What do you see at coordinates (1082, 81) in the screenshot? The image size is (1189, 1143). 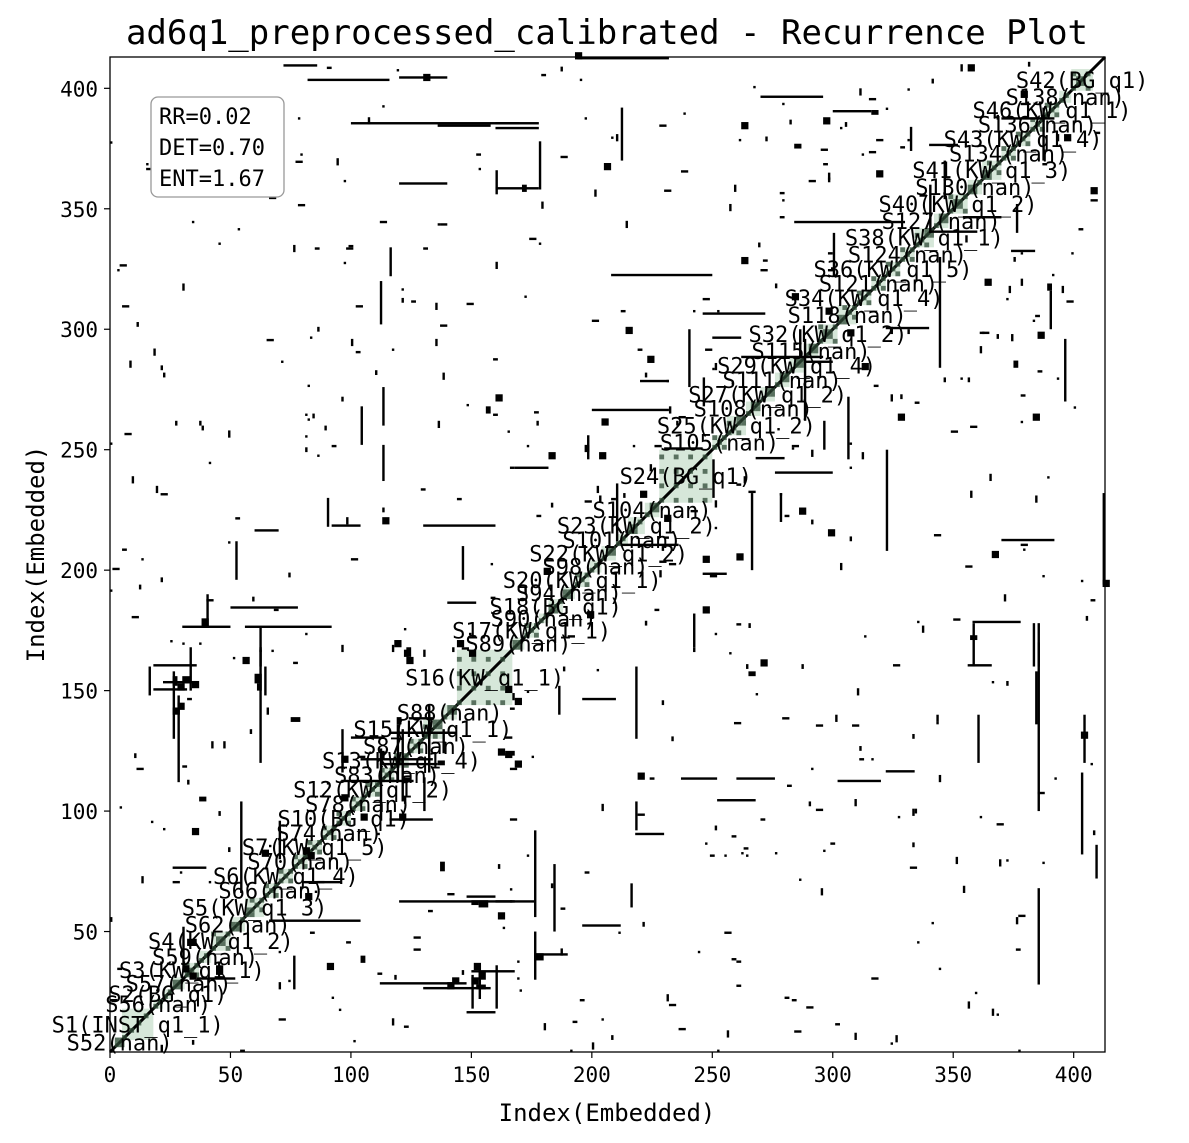 I see `segment-label: S42(BG_q1)` at bounding box center [1082, 81].